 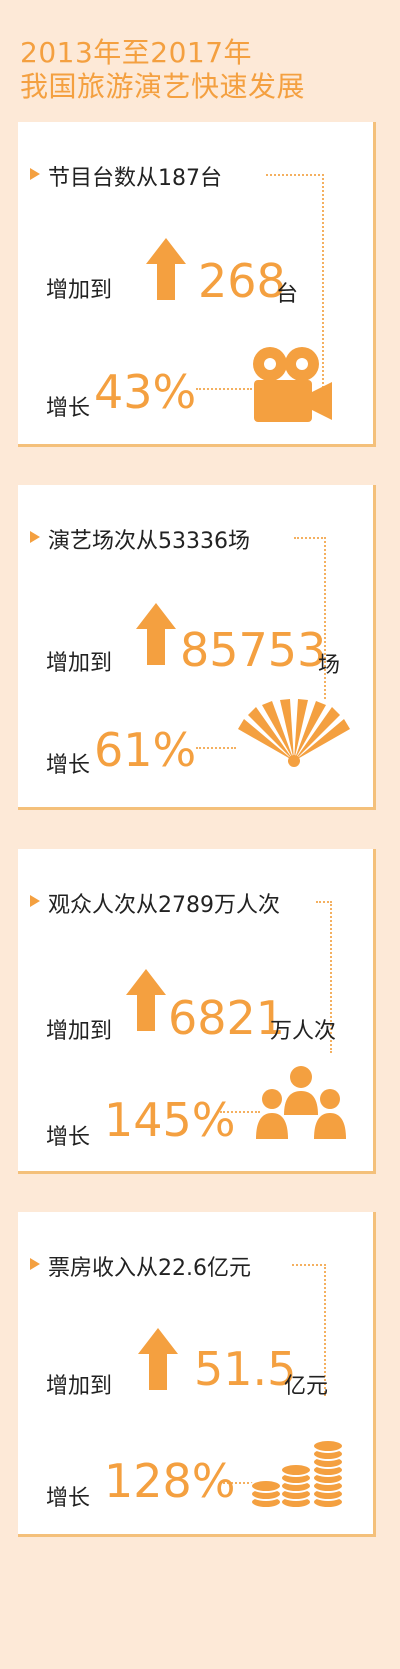 What do you see at coordinates (164, 905) in the screenshot?
I see `from-text: 观众人次从2789万人次` at bounding box center [164, 905].